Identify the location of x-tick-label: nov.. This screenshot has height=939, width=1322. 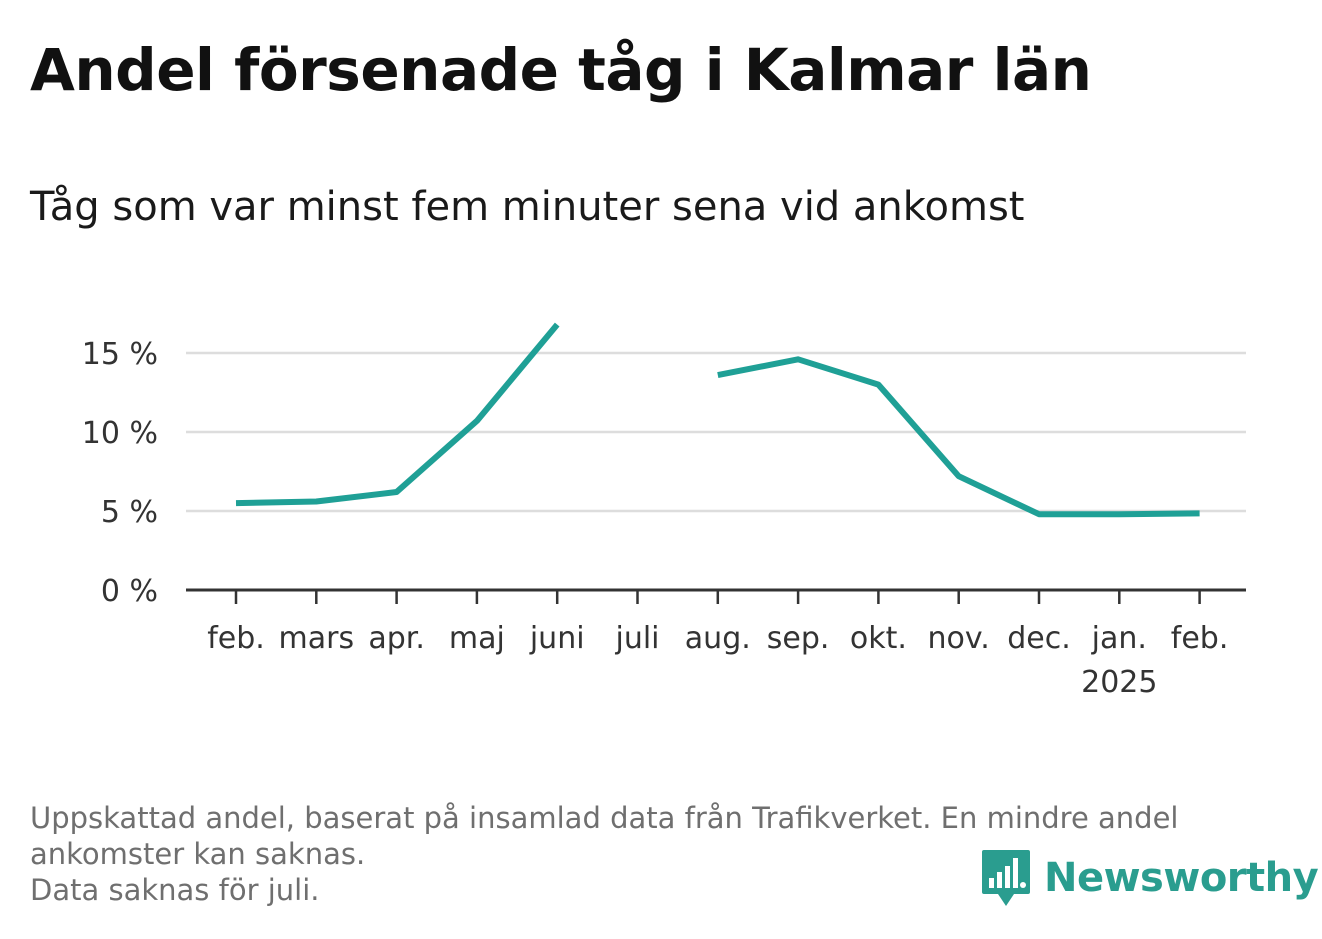
(959, 638).